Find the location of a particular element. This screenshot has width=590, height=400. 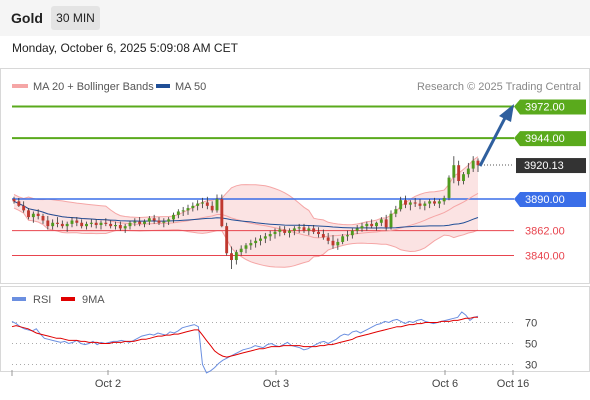

rsi-legend: RSI 9MA is located at coordinates (58, 300).